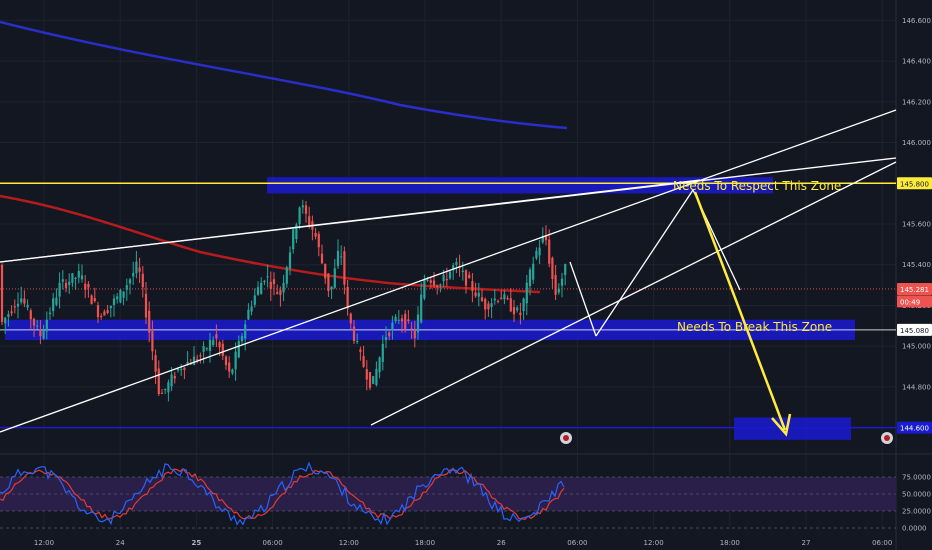  What do you see at coordinates (916, 347) in the screenshot?
I see `price-tick-label: 145.000` at bounding box center [916, 347].